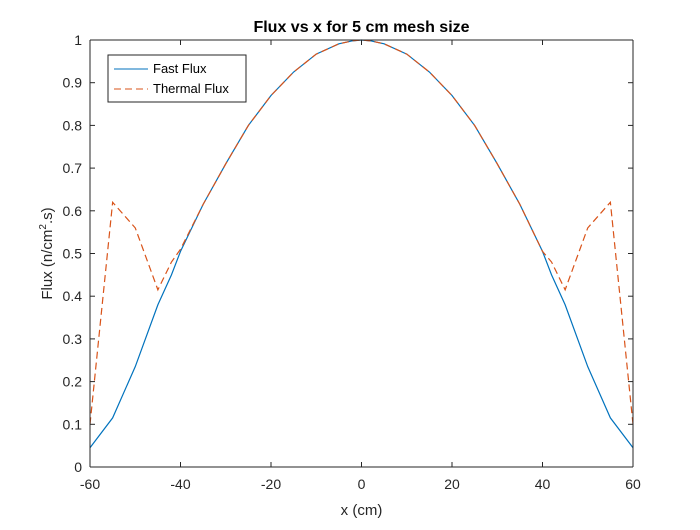  What do you see at coordinates (47, 215) in the screenshot?
I see `y-axis-label-unit: .s)` at bounding box center [47, 215].